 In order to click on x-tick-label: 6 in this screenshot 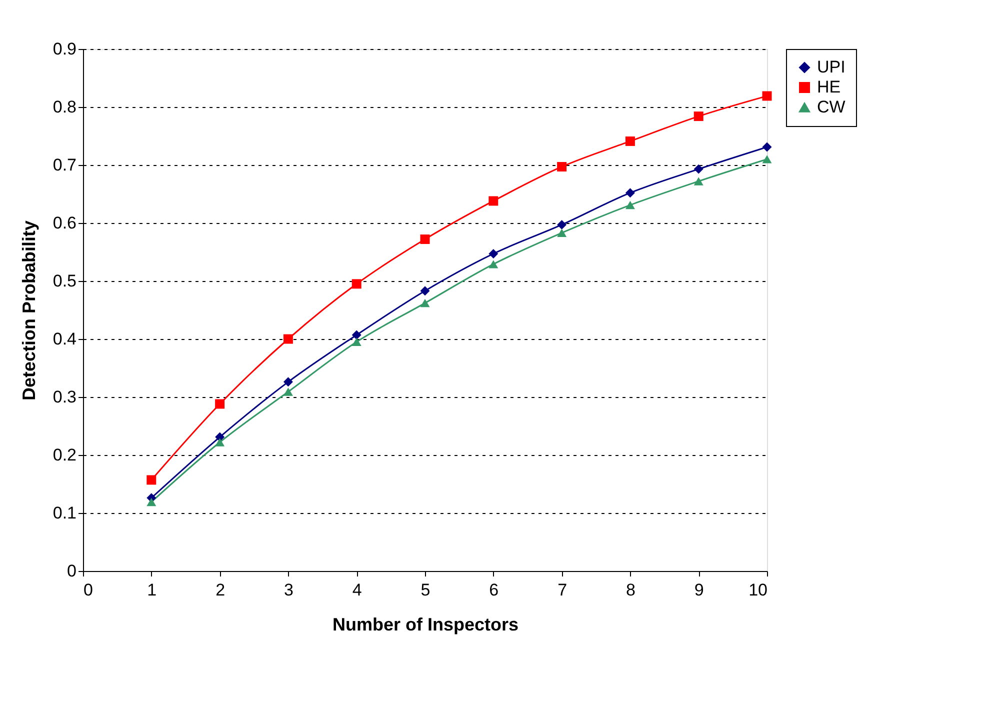, I will do `click(494, 590)`.